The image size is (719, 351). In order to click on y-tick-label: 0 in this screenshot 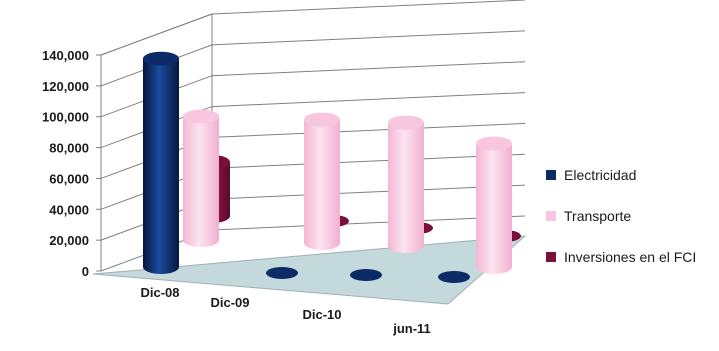, I will do `click(85, 271)`.